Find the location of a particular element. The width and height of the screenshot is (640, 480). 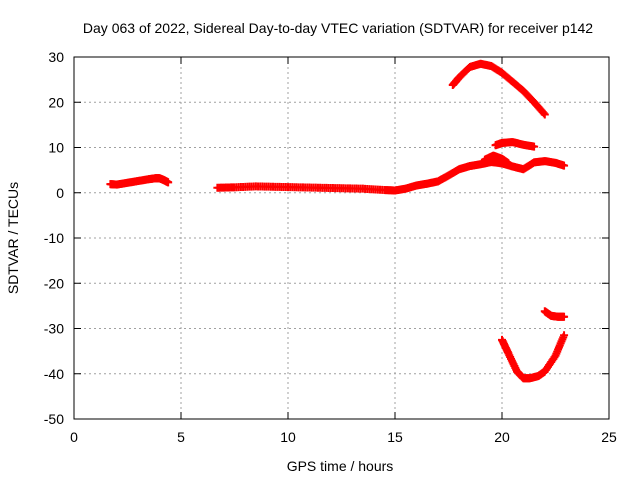

x-tick-label: 0 is located at coordinates (74, 437).